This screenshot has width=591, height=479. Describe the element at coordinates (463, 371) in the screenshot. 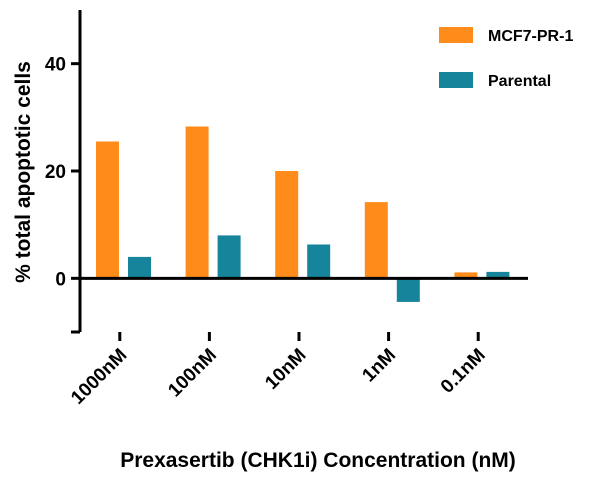

I see `x-tick-label-0.1nM: 0.1nM` at that location.